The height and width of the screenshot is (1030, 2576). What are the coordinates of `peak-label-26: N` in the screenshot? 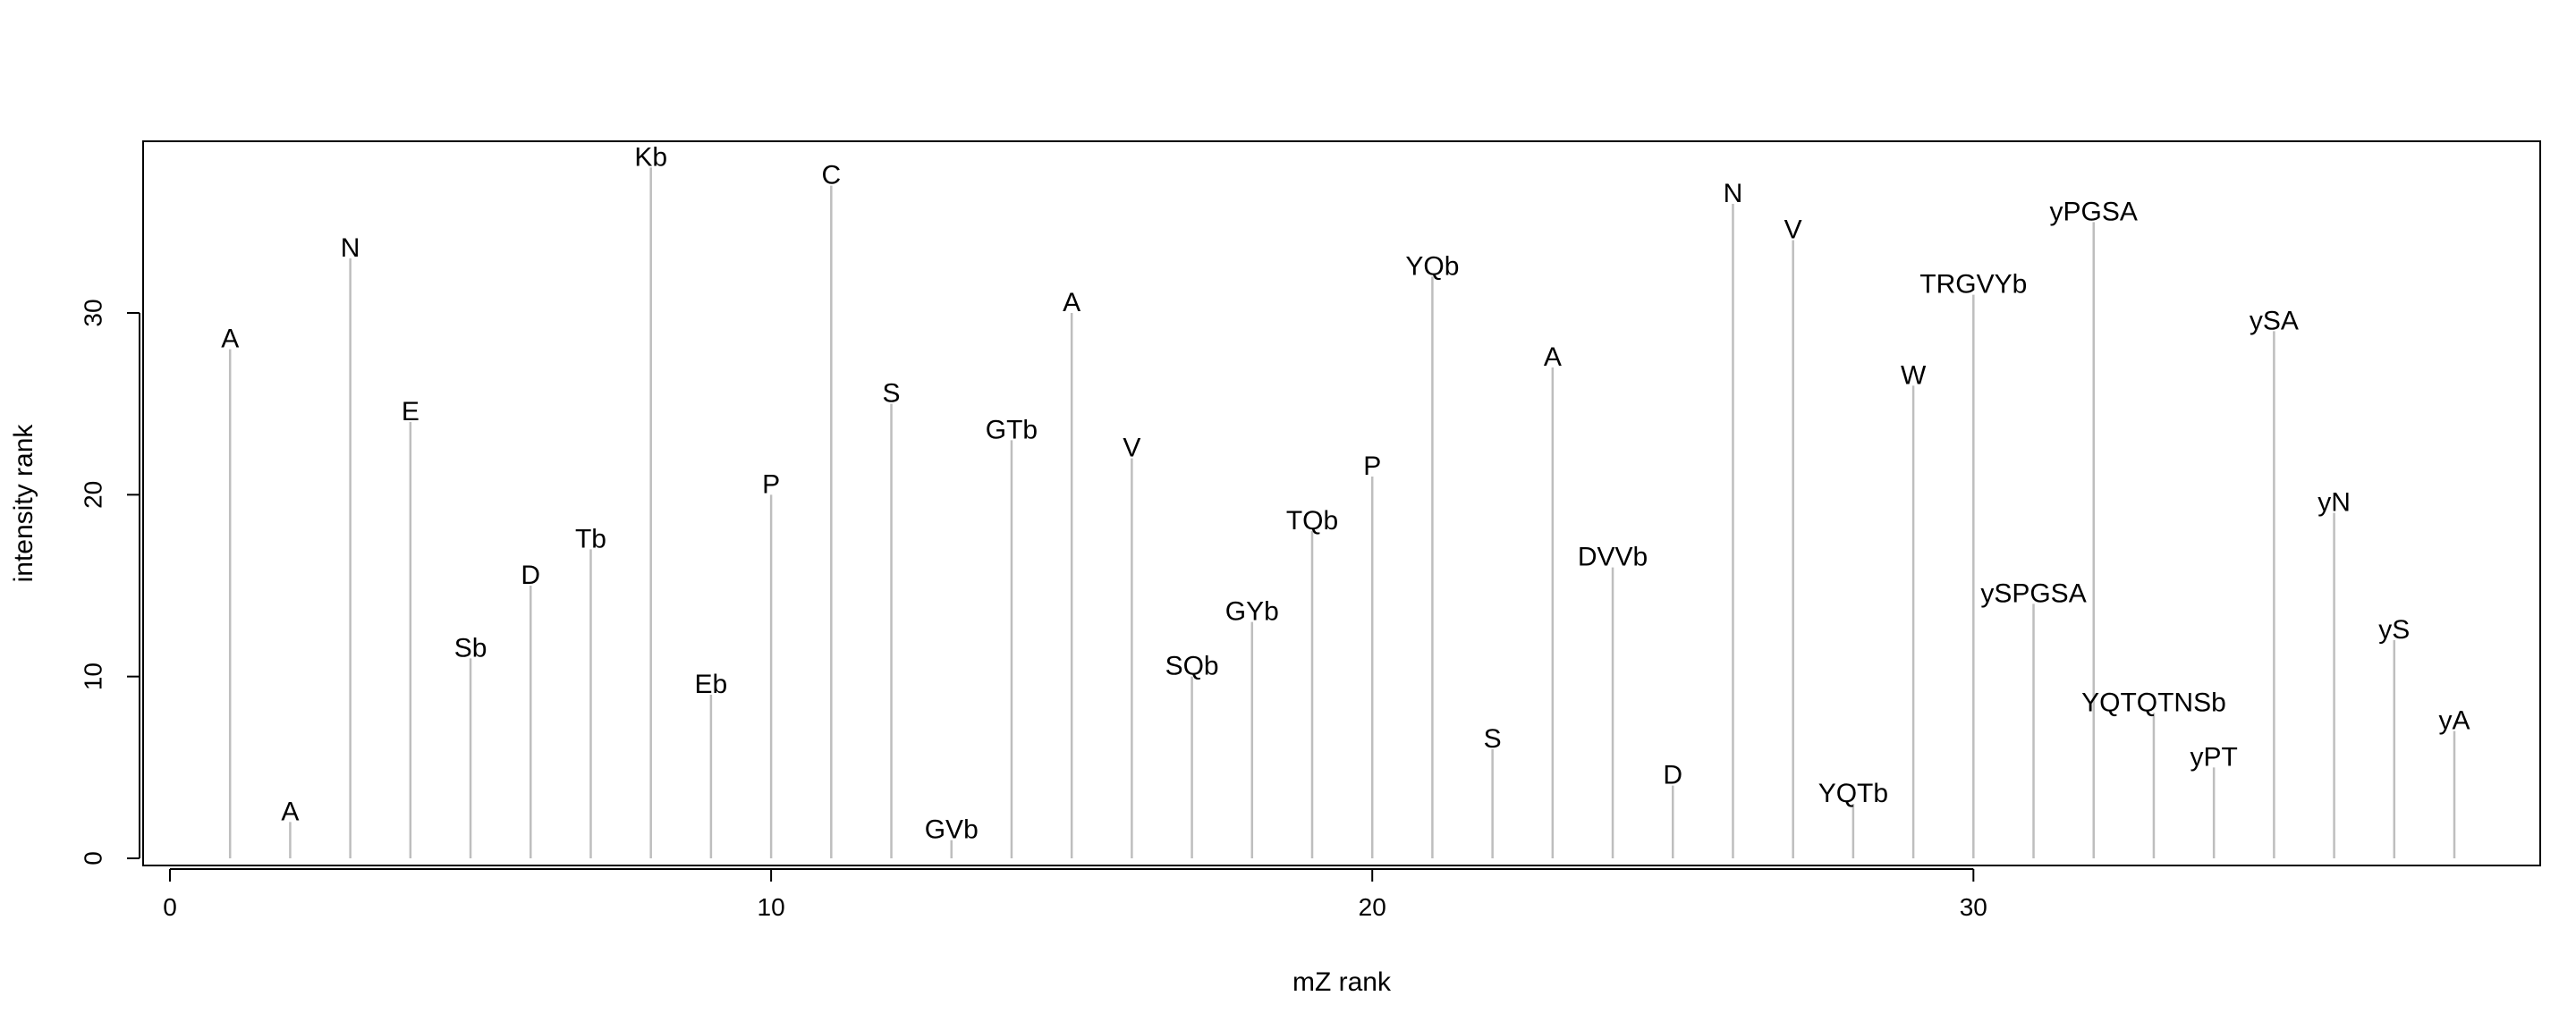 It's located at (1733, 193).